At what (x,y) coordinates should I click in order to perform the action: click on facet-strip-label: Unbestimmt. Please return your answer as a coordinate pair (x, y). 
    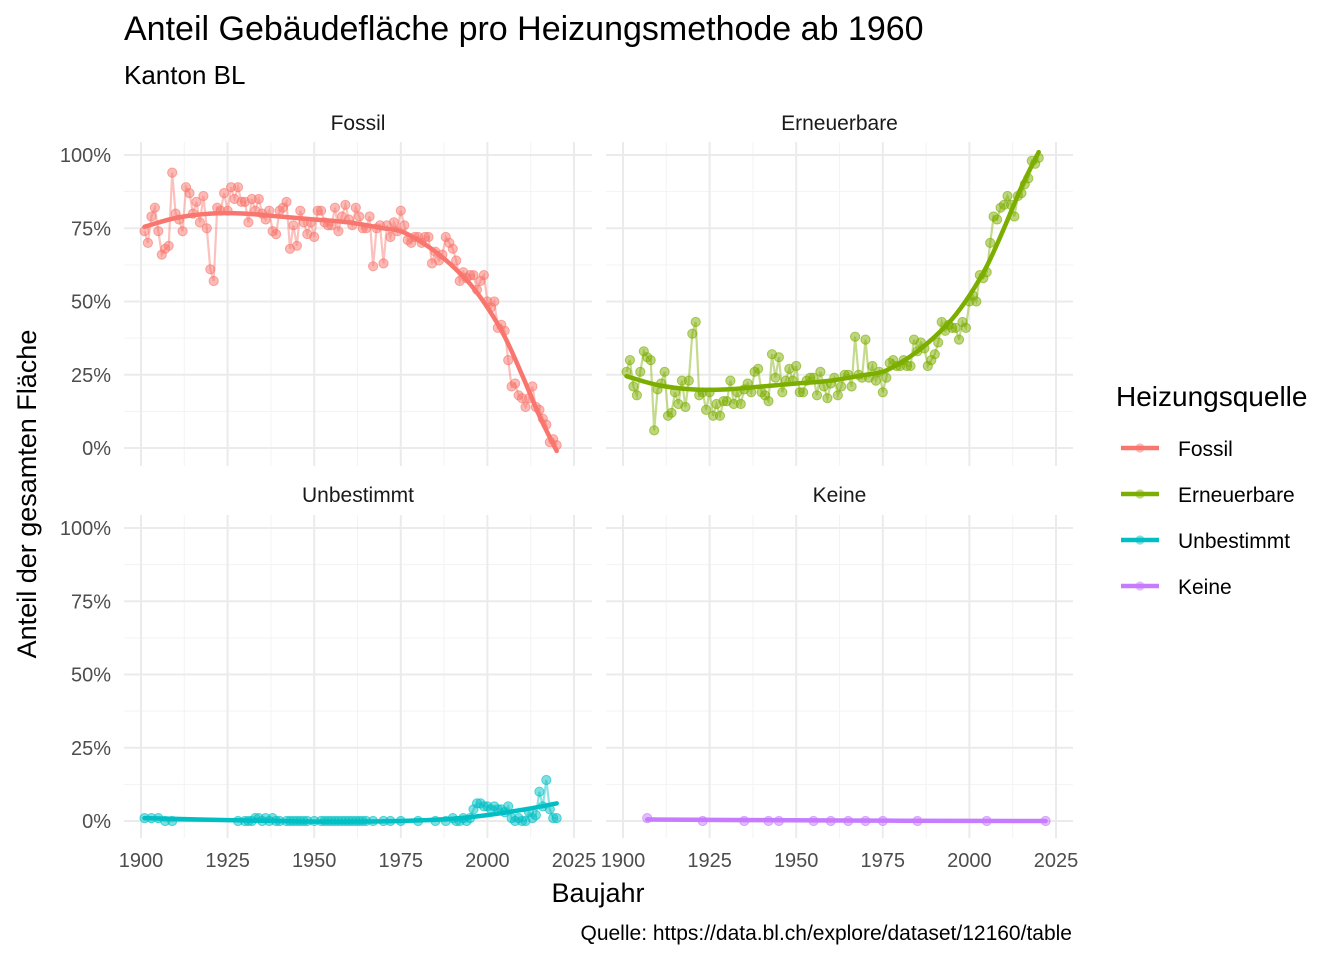
    Looking at the image, I should click on (358, 495).